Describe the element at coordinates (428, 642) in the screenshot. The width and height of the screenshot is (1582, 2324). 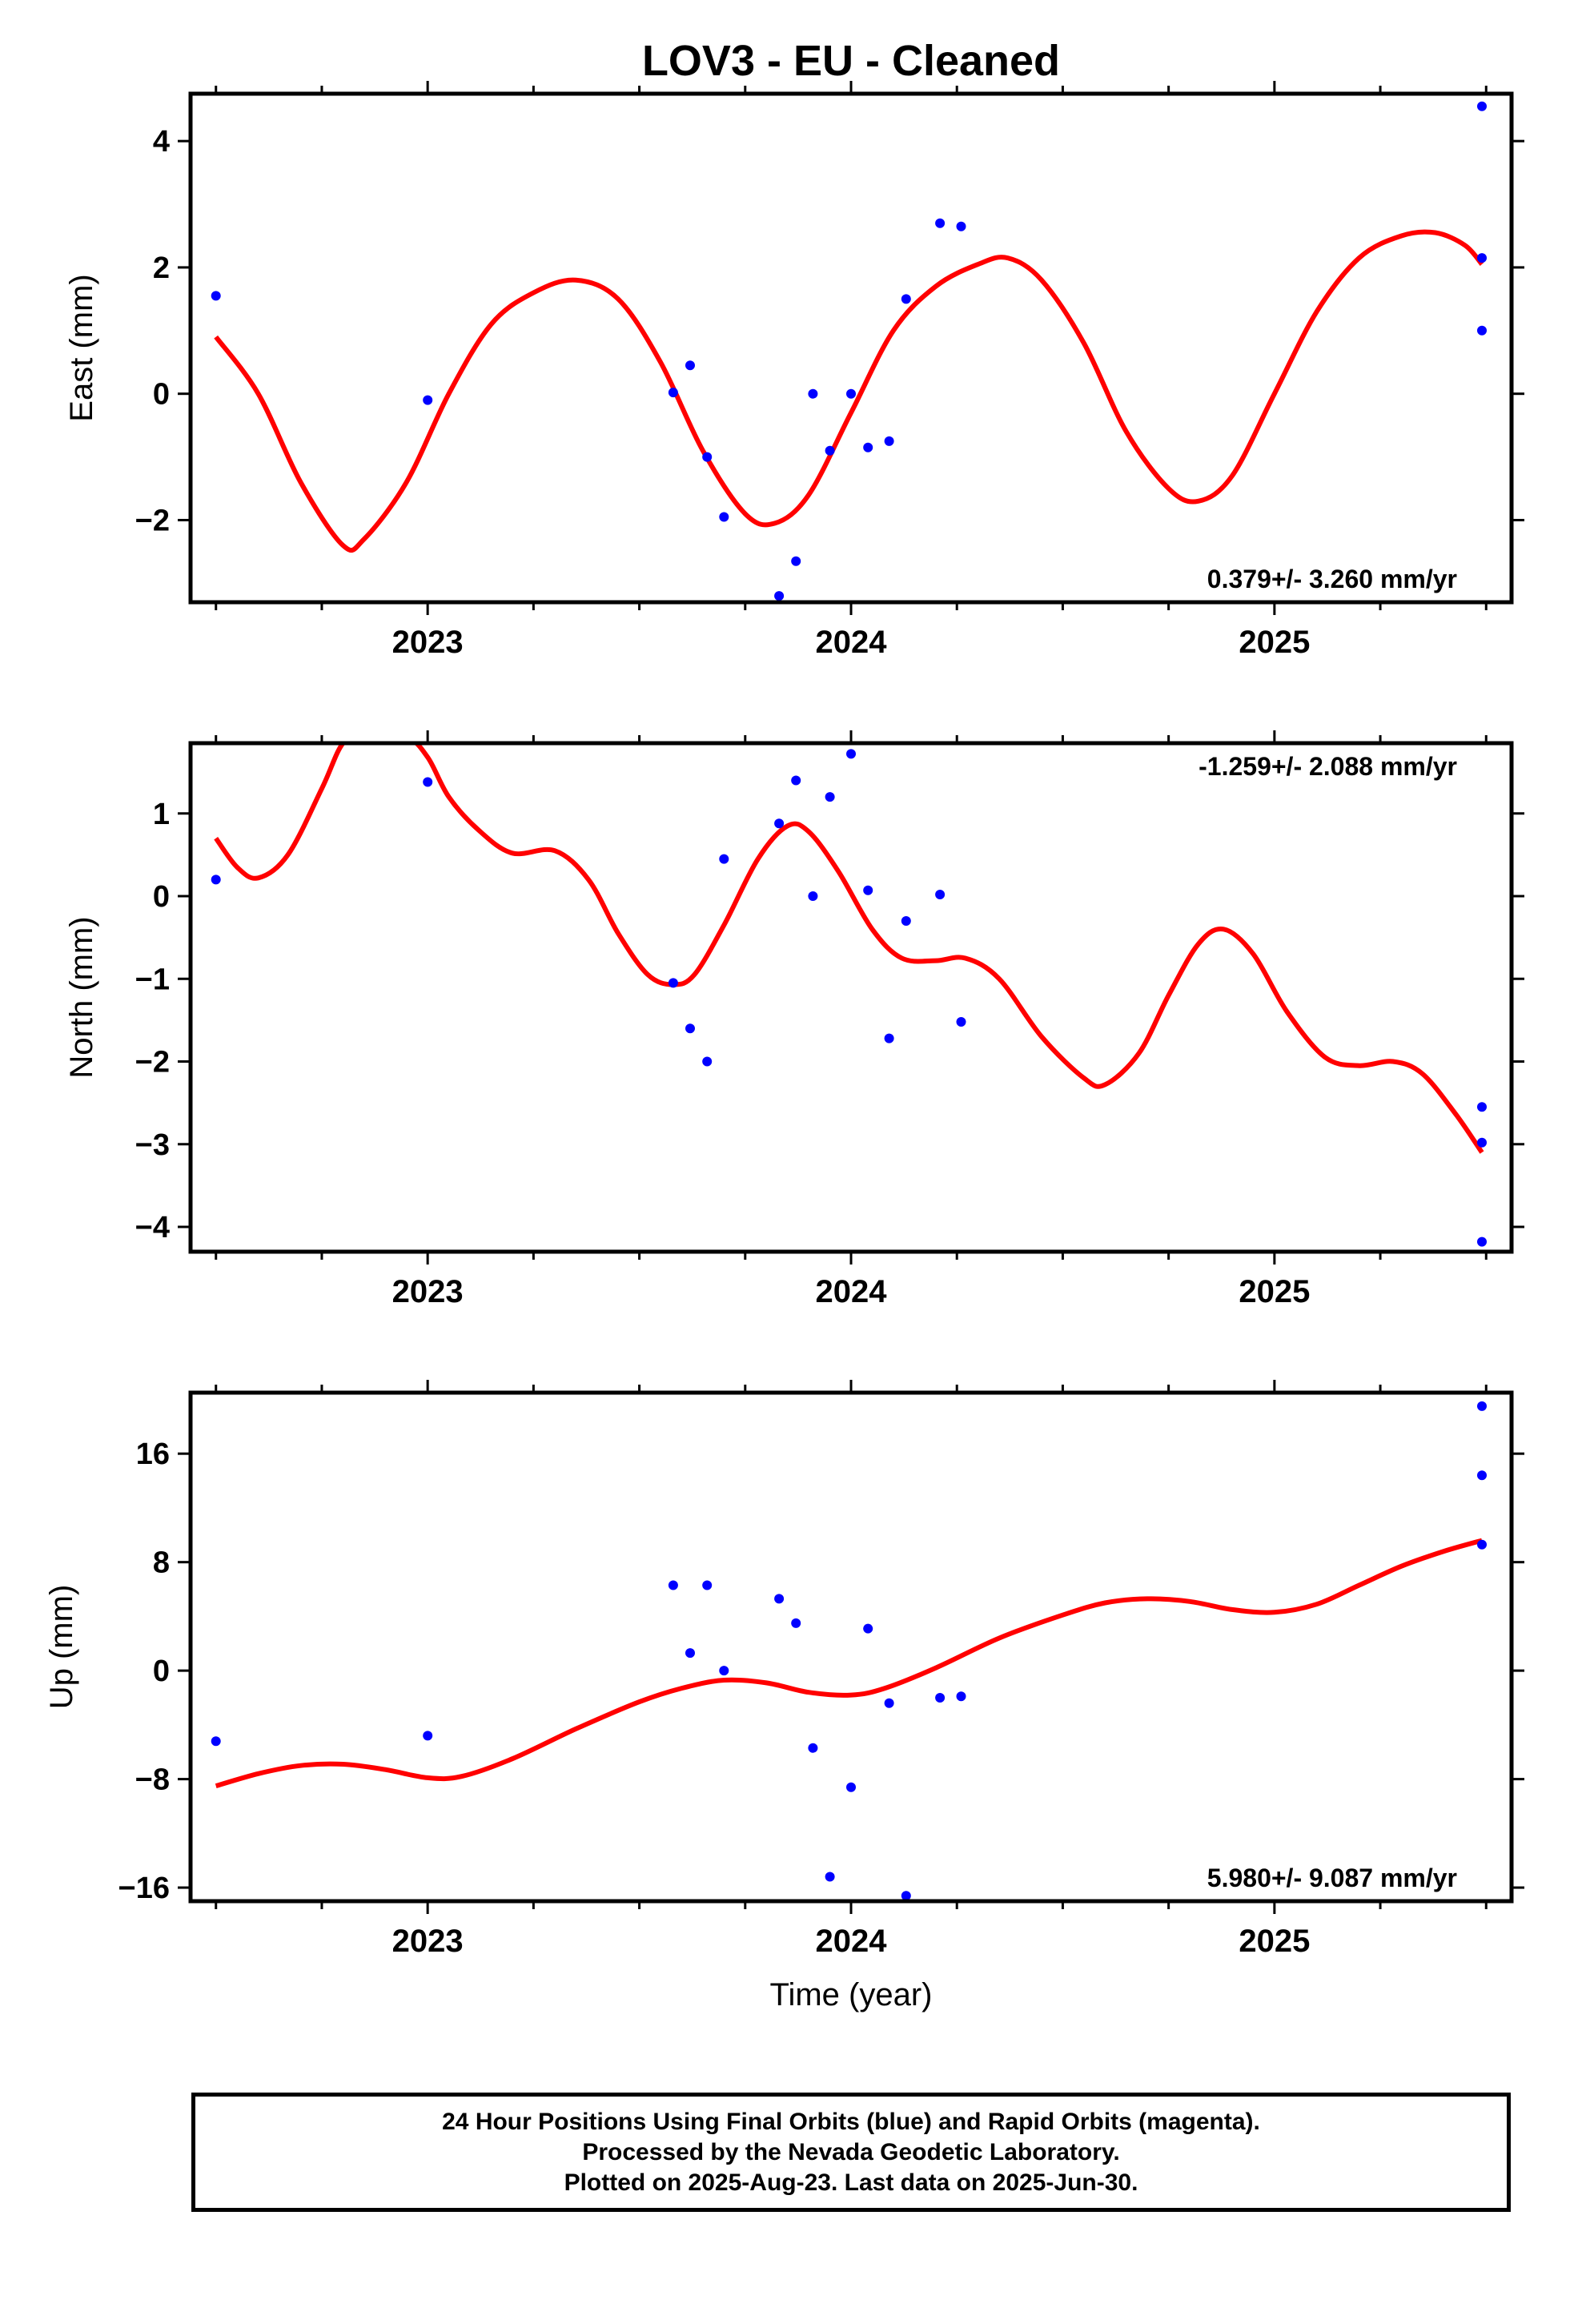
I see `east-x-tick-label: 2023` at that location.